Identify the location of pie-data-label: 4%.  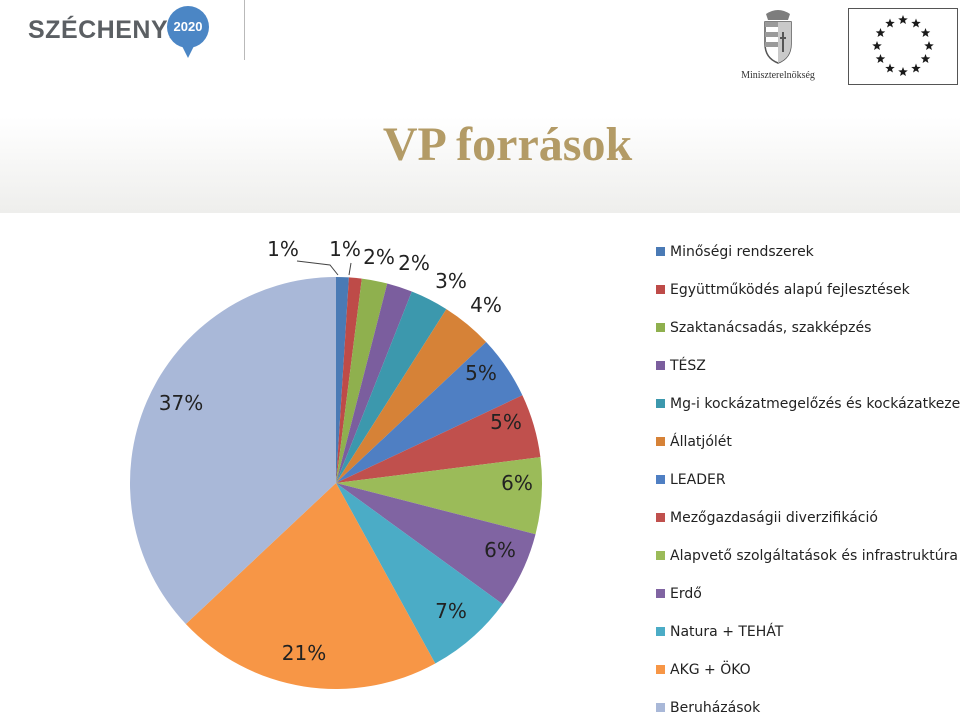
(486, 305).